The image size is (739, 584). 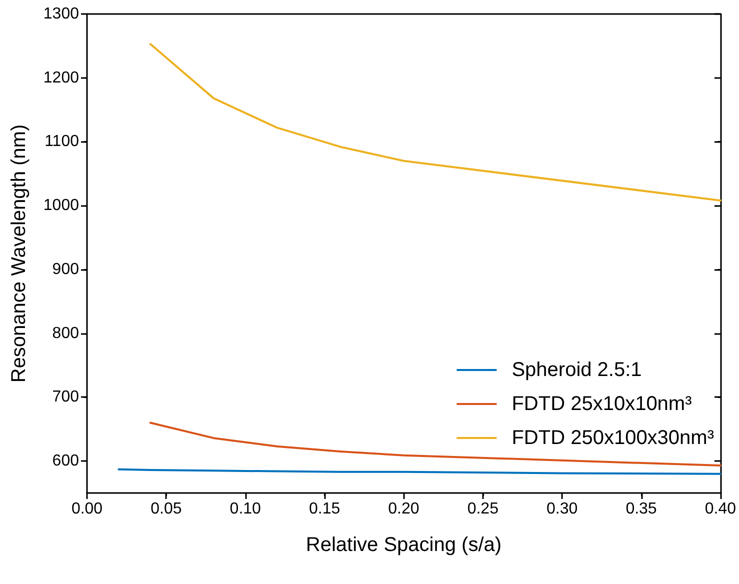 What do you see at coordinates (720, 509) in the screenshot?
I see `x-tick-label: 0.40` at bounding box center [720, 509].